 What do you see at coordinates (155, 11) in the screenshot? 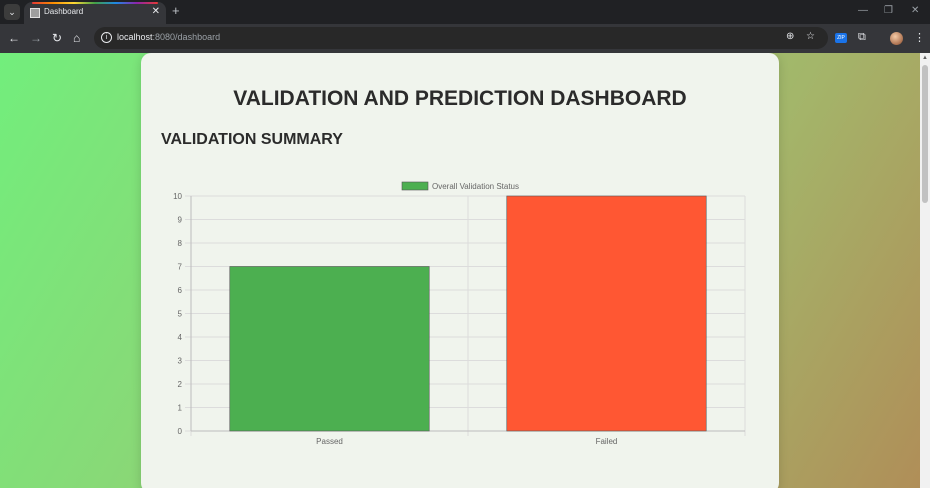
I see `tab-close-button: ✕` at bounding box center [155, 11].